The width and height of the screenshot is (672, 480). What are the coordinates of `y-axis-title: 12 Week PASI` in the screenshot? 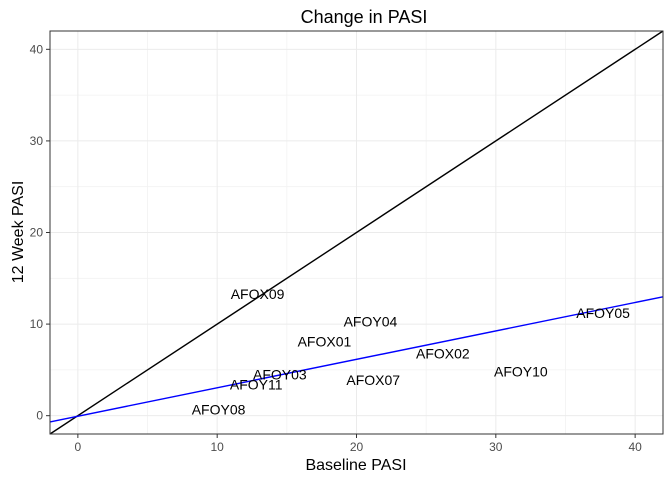 It's located at (18, 232).